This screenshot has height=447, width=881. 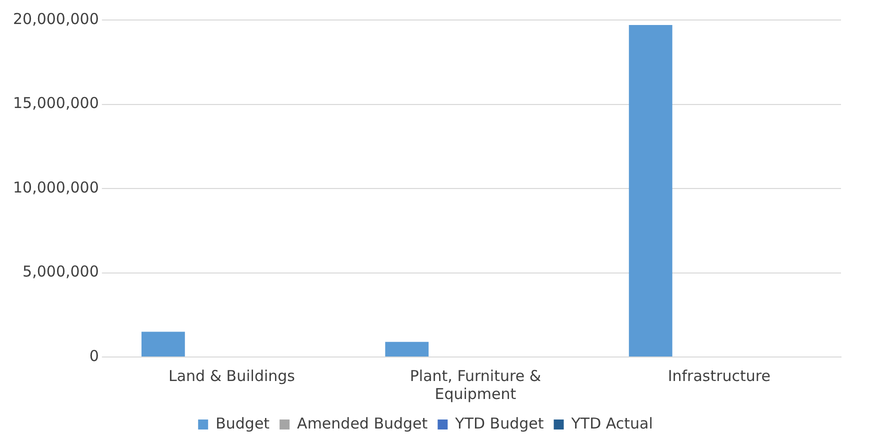 I want to click on legend-label: Amended Budget, so click(x=362, y=423).